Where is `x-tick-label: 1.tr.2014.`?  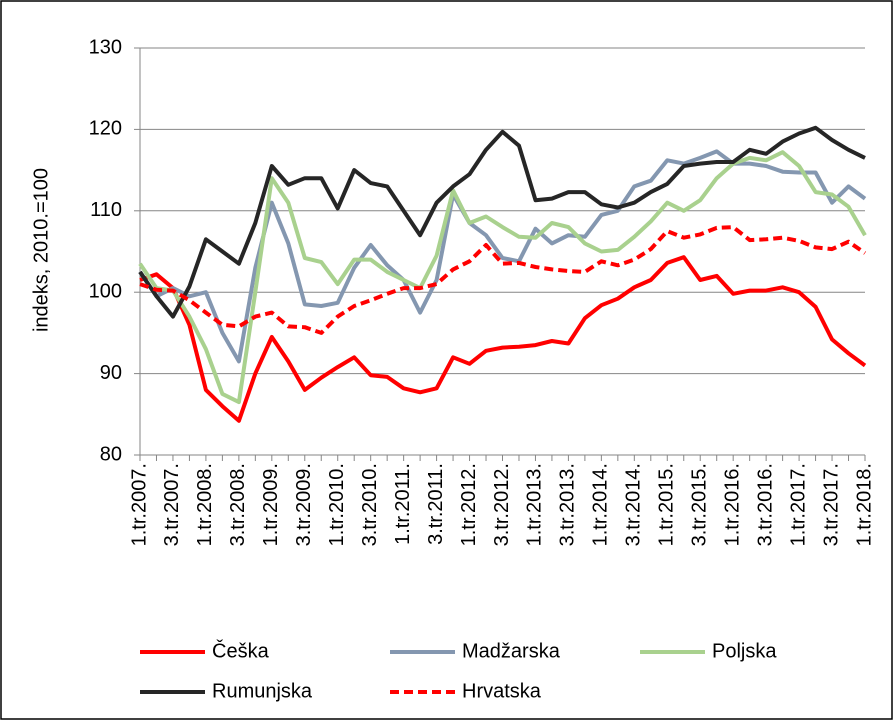 x-tick-label: 1.tr.2014. is located at coordinates (601, 504).